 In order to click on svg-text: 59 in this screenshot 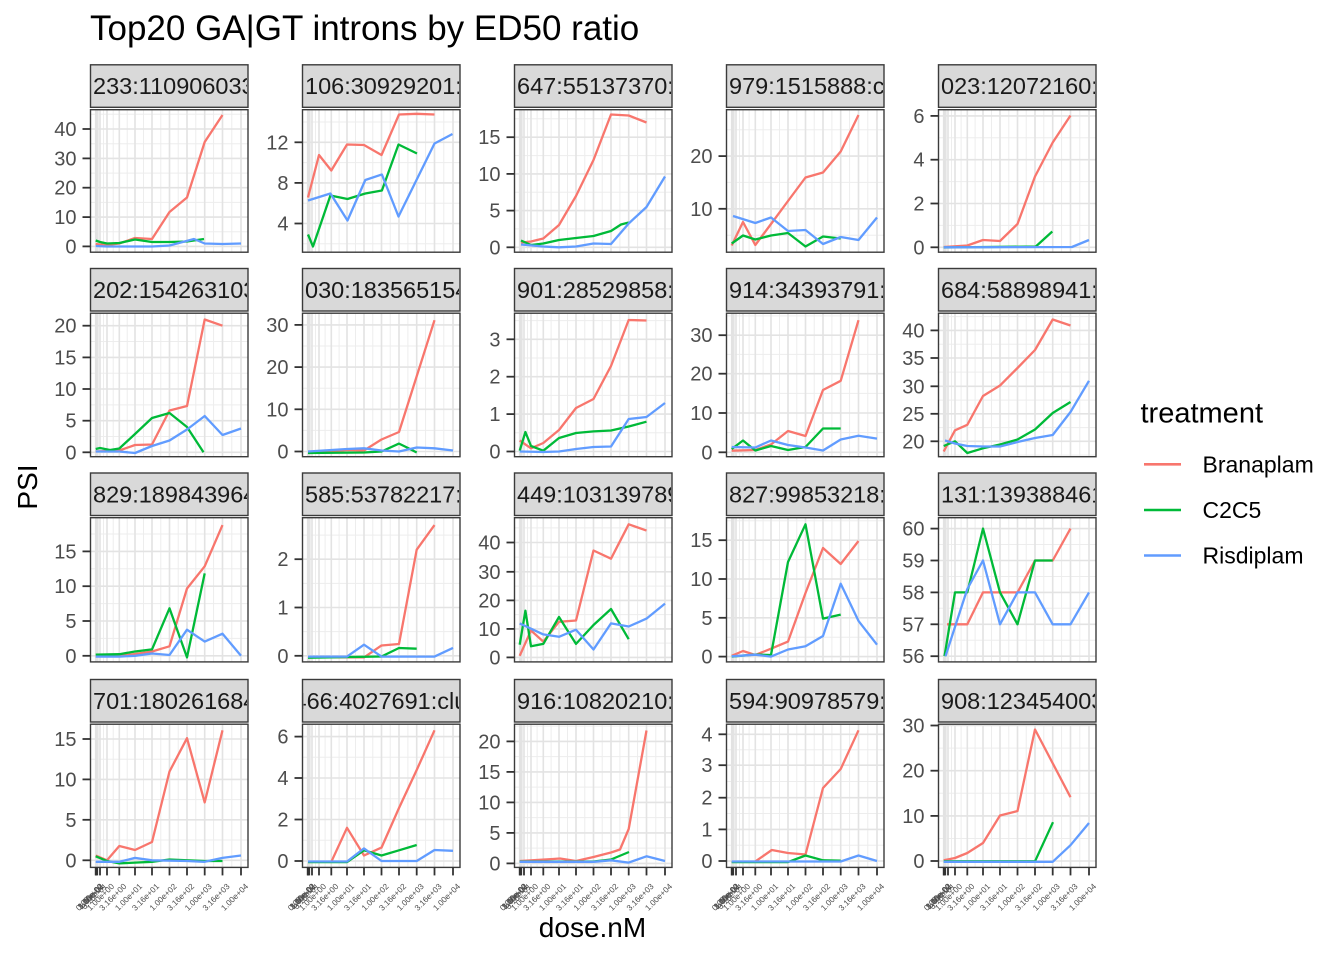, I will do `click(913, 562)`.